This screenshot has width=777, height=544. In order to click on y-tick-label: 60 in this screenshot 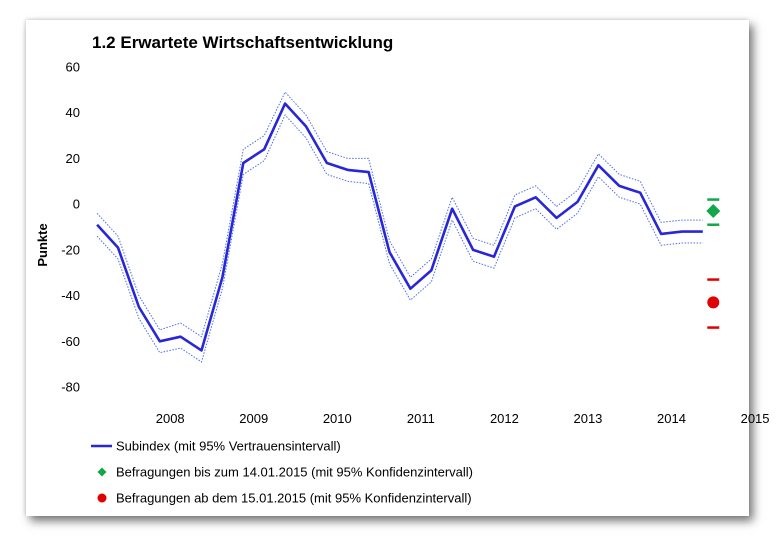, I will do `click(73, 67)`.